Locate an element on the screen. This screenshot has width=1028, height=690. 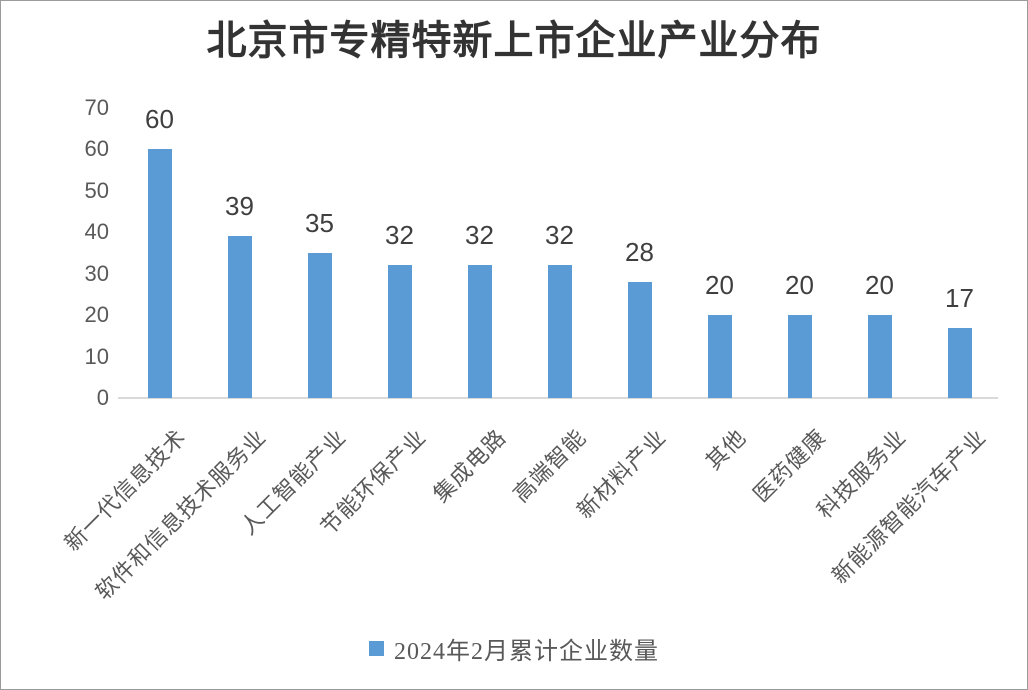
y-tick-label: 70 is located at coordinates (96, 107).